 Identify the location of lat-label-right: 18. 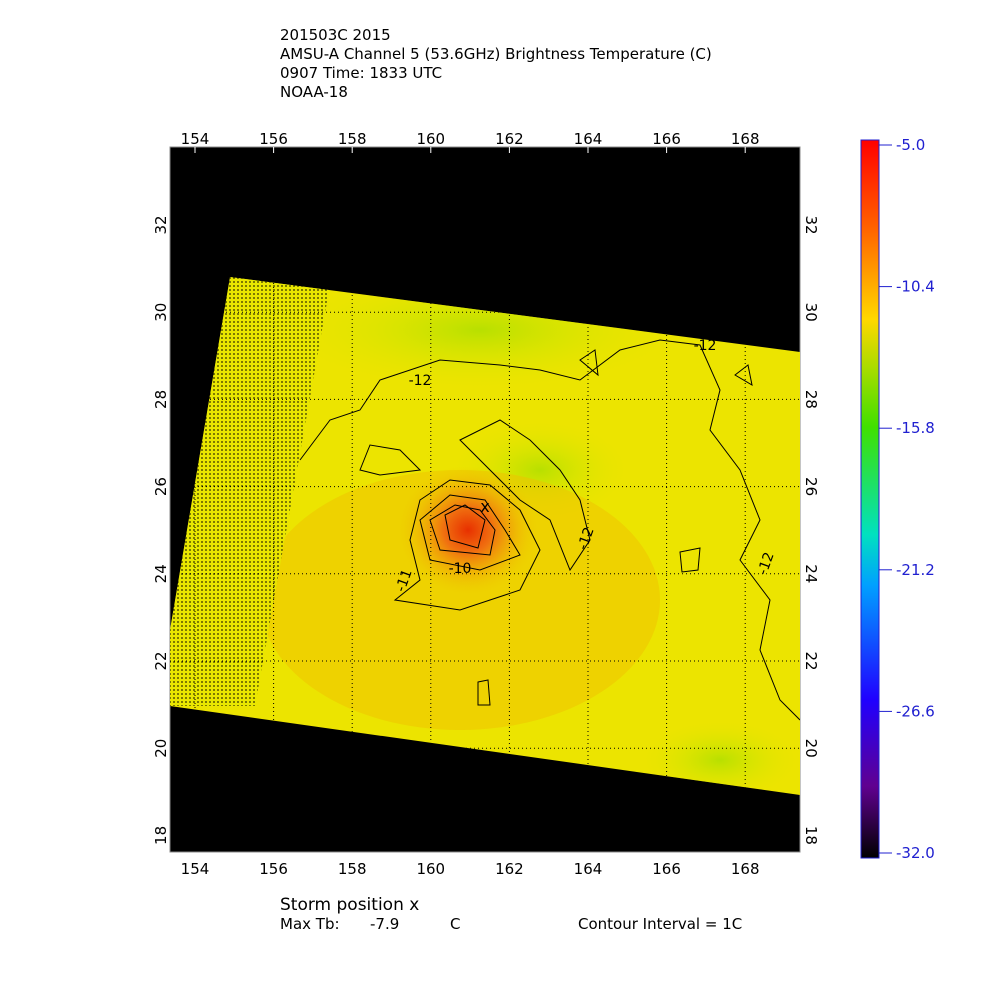
(811, 835).